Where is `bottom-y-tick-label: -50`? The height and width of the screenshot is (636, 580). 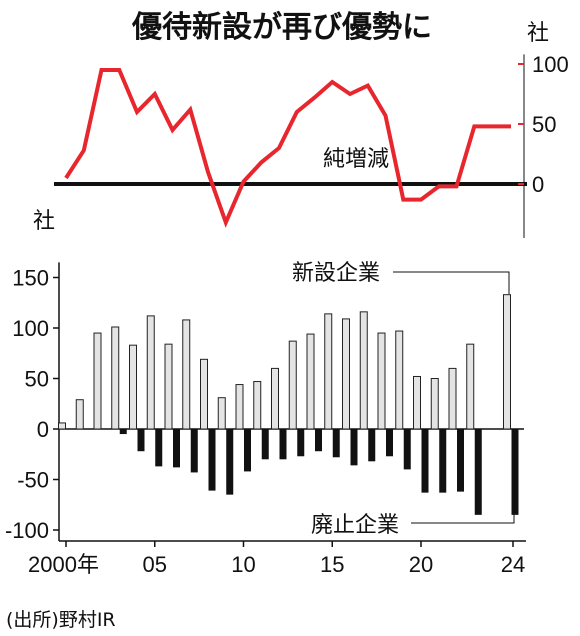
bottom-y-tick-label: -50 is located at coordinates (33, 480).